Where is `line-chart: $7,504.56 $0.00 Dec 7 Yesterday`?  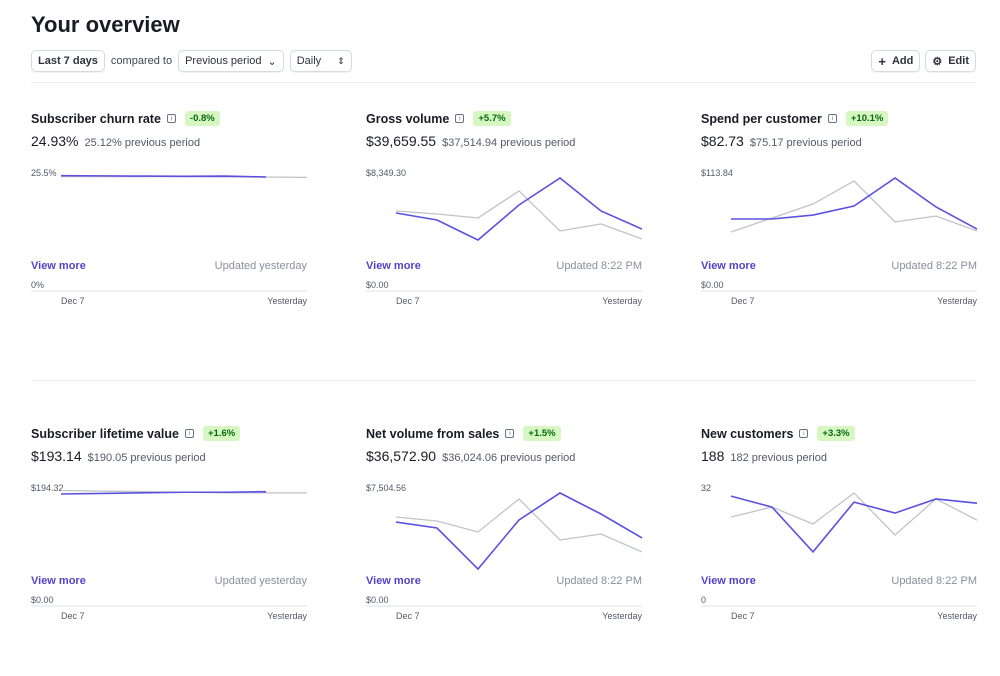 line-chart: $7,504.56 $0.00 Dec 7 Yesterday is located at coordinates (504, 552).